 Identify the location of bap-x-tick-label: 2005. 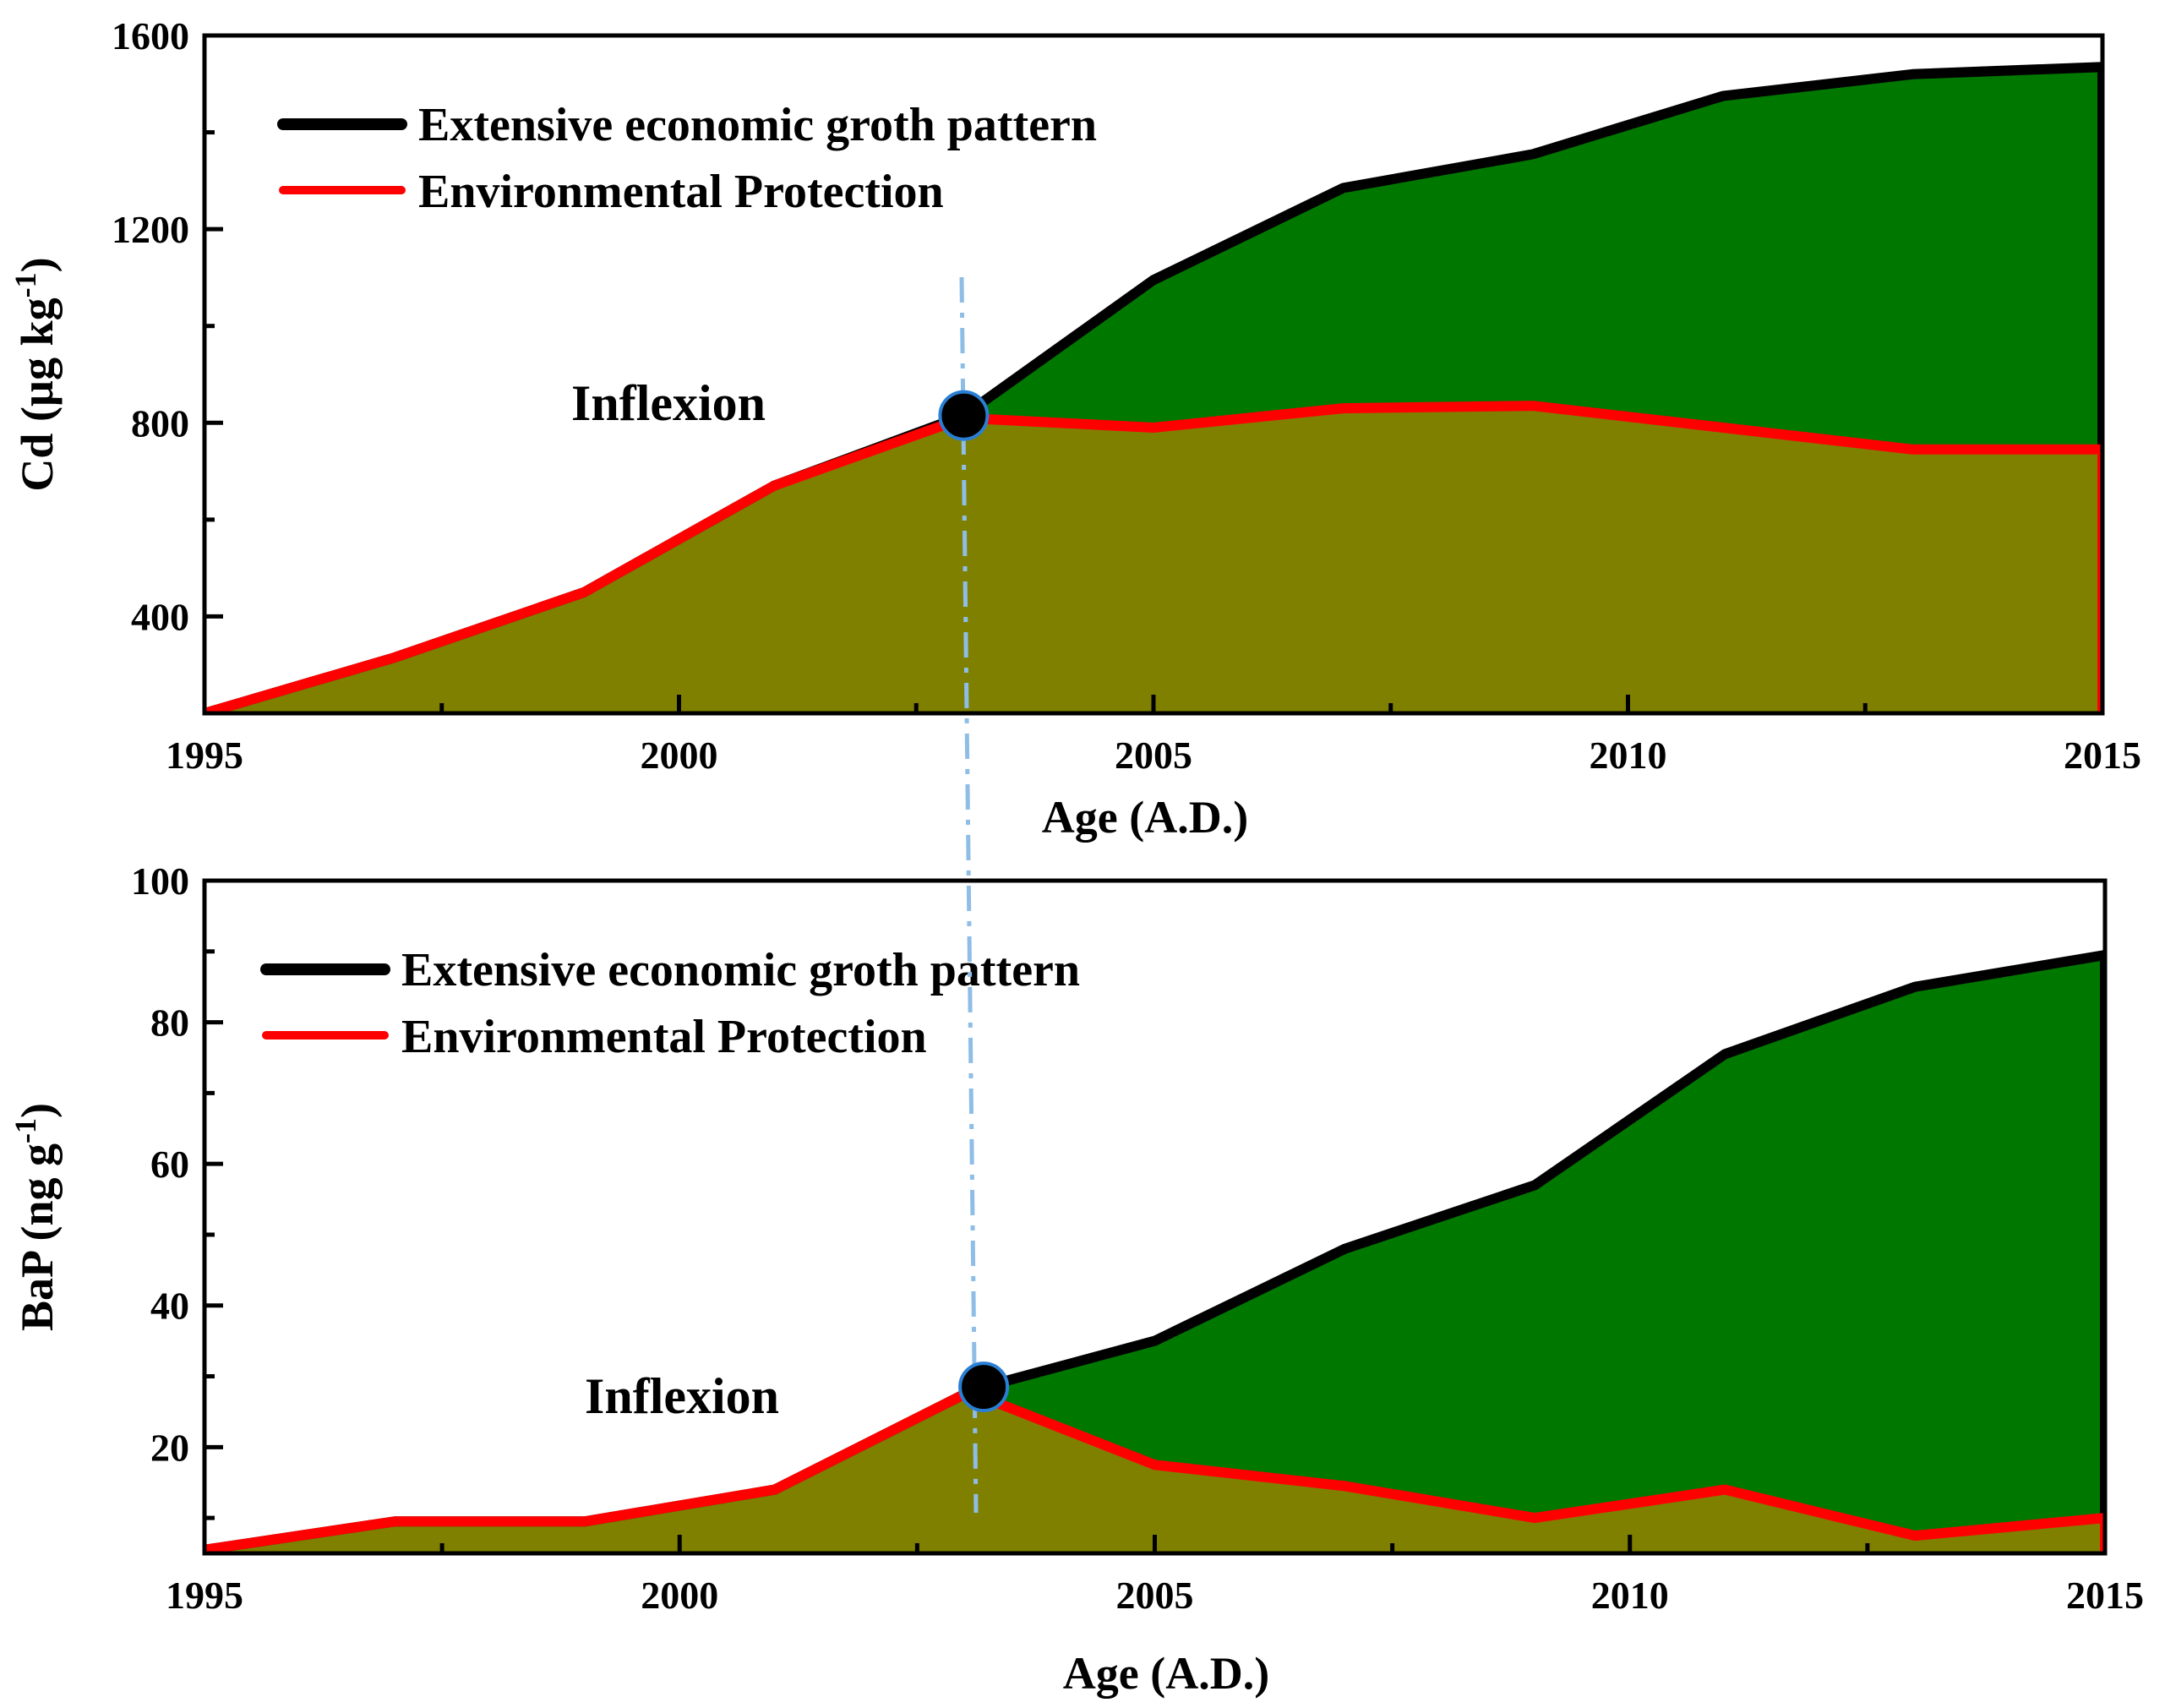
(1155, 1595).